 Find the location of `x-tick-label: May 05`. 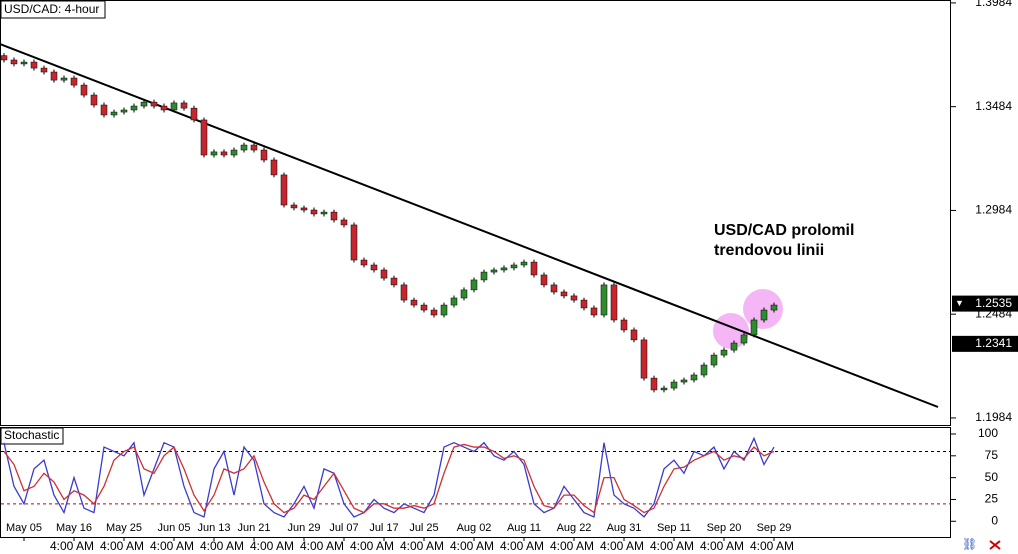

x-tick-label: May 05 is located at coordinates (24, 528).